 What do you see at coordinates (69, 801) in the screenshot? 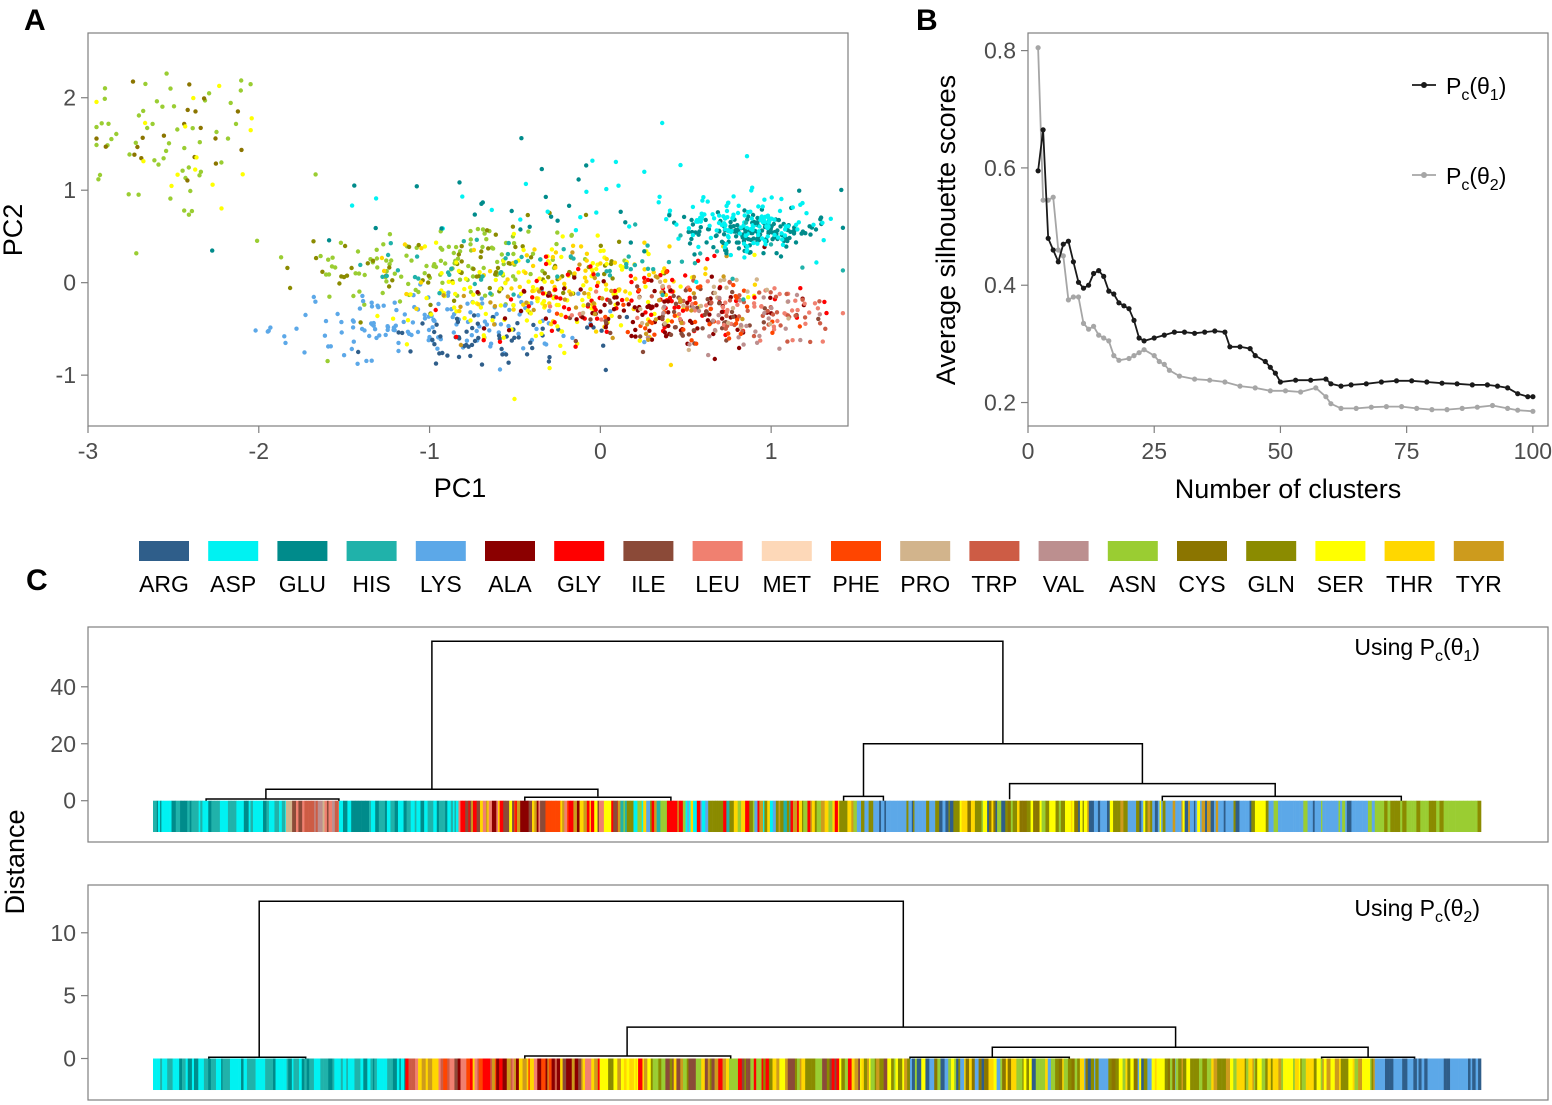
I see `y-tick-label: 0` at bounding box center [69, 801].